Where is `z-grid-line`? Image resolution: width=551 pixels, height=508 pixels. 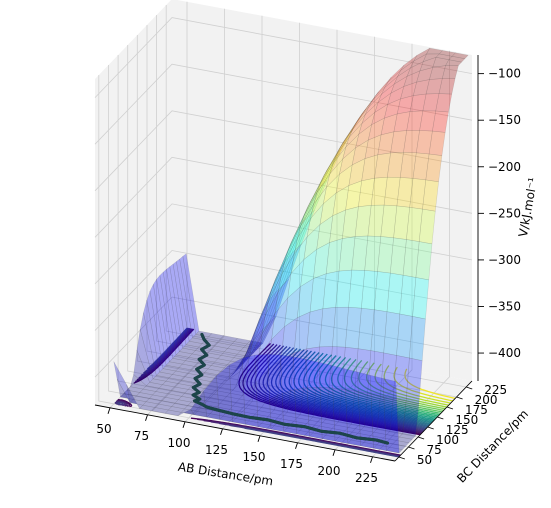 z-grid-line is located at coordinates (283, 151).